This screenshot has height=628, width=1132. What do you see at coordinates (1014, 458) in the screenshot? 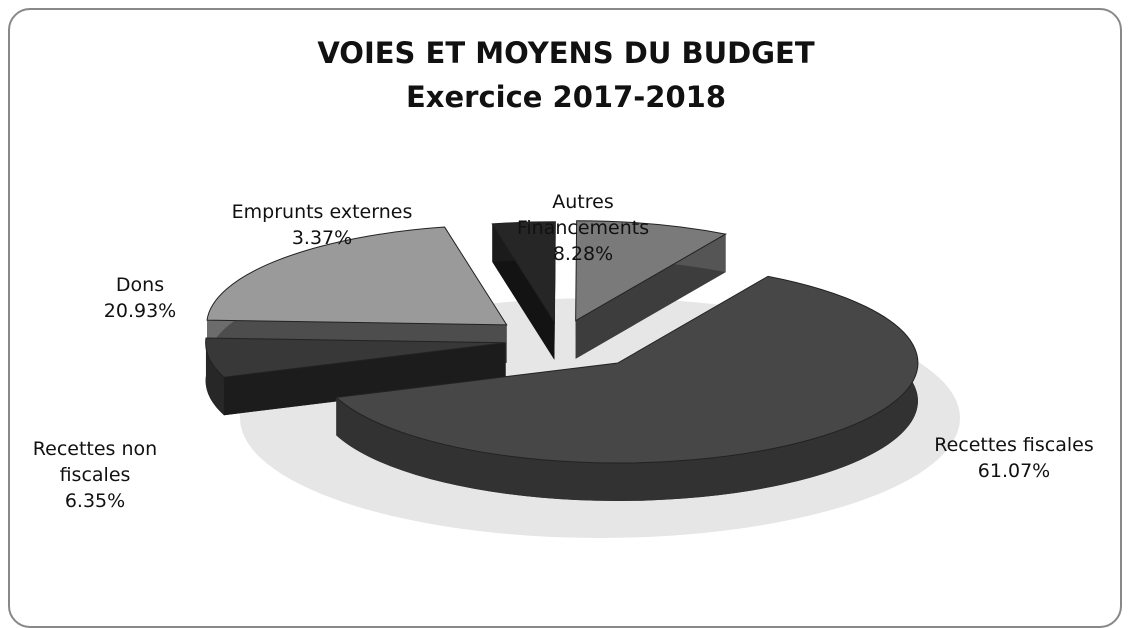
I see `data-label: Recettes fiscales 61.07%` at bounding box center [1014, 458].